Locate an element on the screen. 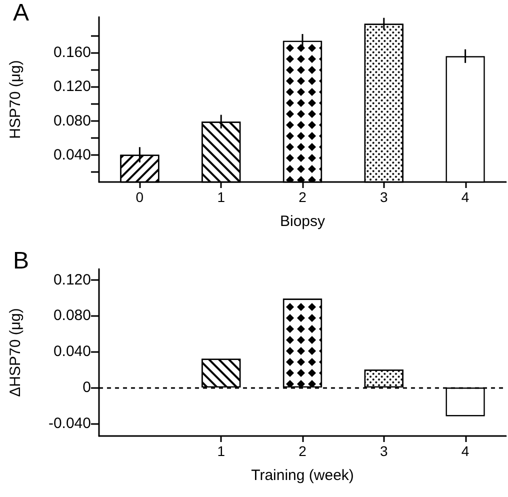 This screenshot has height=497, width=508. y-axis-title: ΔHSP70 (μg) is located at coordinates (15, 352).